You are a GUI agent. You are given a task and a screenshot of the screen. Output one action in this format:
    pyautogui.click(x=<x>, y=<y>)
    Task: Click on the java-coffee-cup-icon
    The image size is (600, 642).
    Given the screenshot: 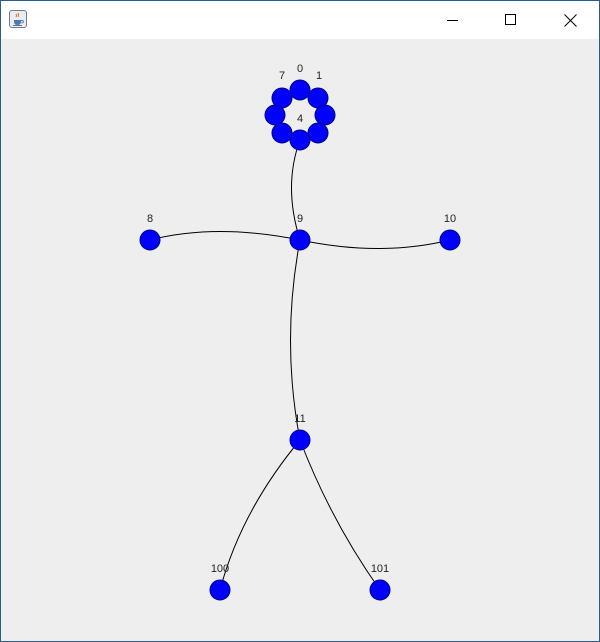 What is the action you would take?
    pyautogui.click(x=18, y=19)
    